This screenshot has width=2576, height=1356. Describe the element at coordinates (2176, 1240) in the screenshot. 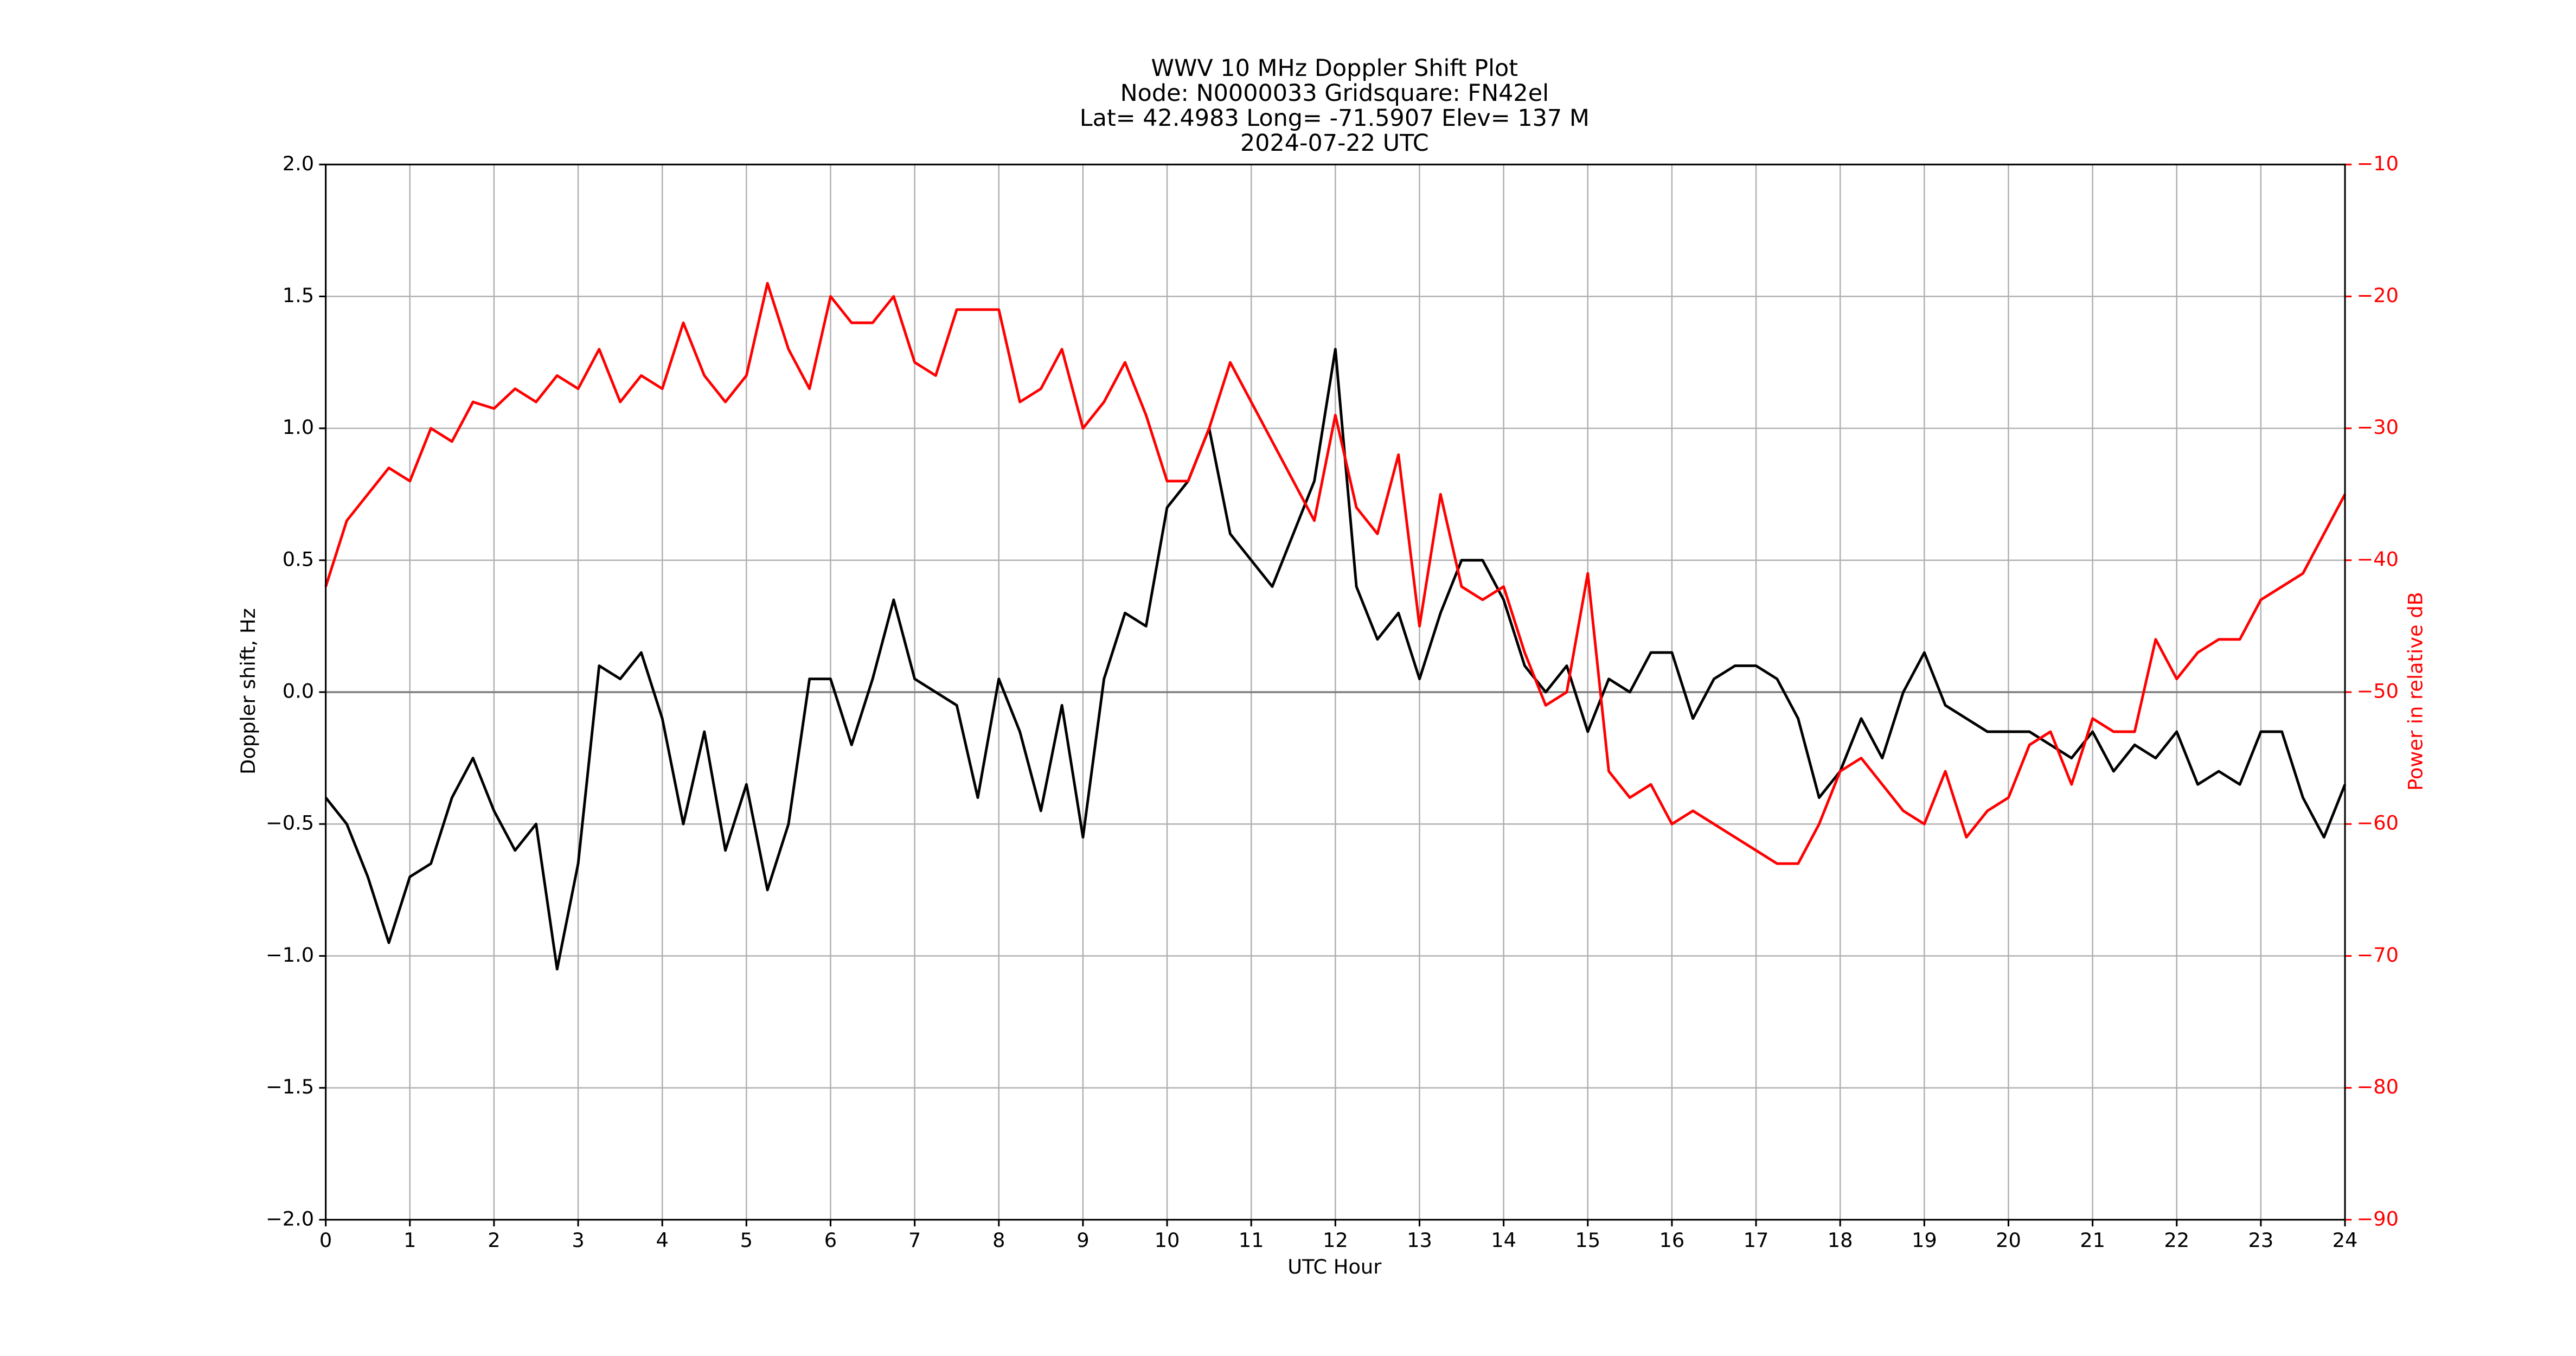

I see `x-tick-label: 22` at that location.